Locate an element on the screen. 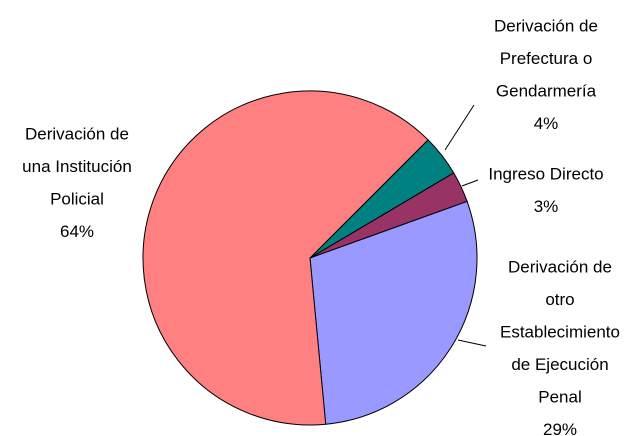  slice-label: Penal is located at coordinates (559, 396).